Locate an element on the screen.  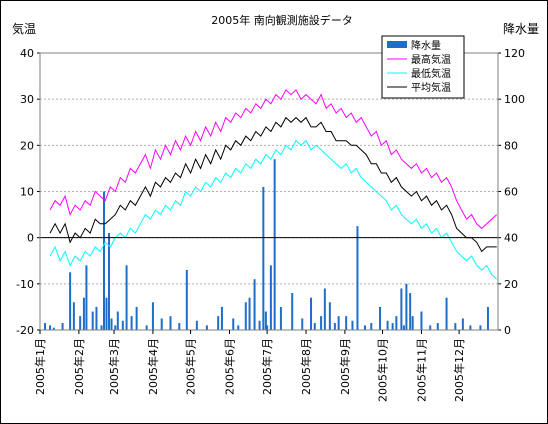
y-axis-left-label: 気温 is located at coordinates (24, 28).